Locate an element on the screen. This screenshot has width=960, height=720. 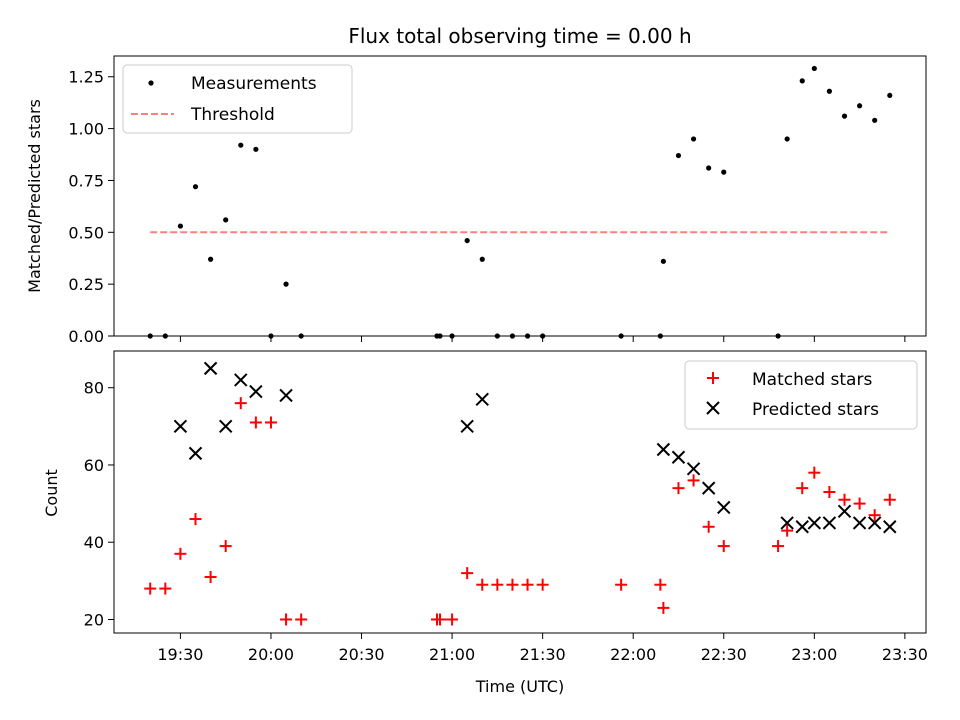
x-tick-label: 23:00 is located at coordinates (814, 654).